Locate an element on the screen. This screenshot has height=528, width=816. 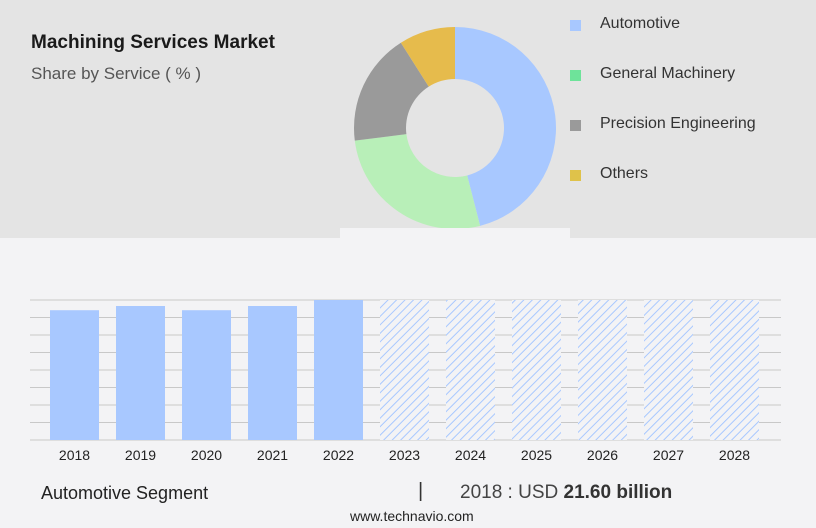
x-tick-label: 2025 is located at coordinates (536, 455).